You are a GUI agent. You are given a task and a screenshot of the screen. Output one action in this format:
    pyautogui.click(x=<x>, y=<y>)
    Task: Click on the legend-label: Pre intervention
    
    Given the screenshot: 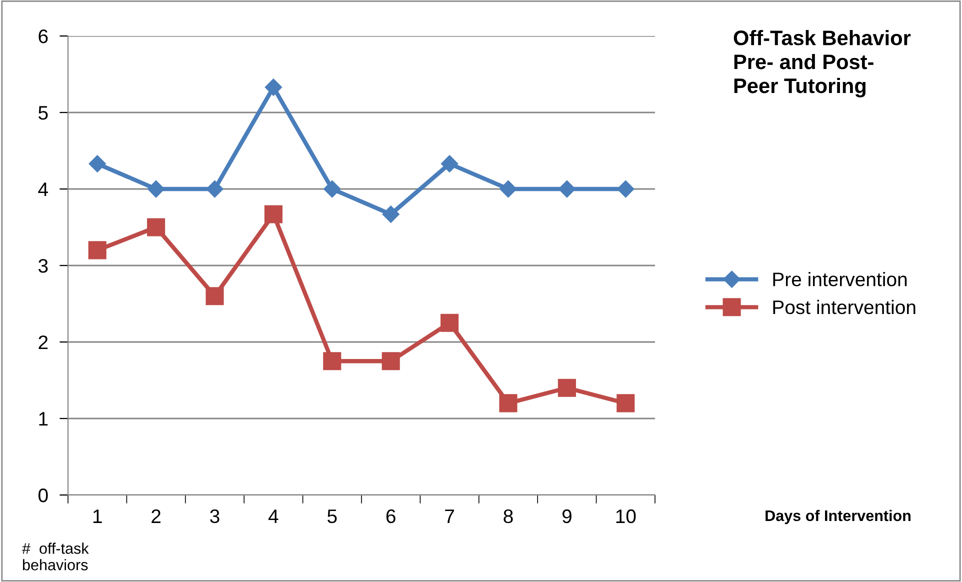 What is the action you would take?
    pyautogui.click(x=840, y=279)
    